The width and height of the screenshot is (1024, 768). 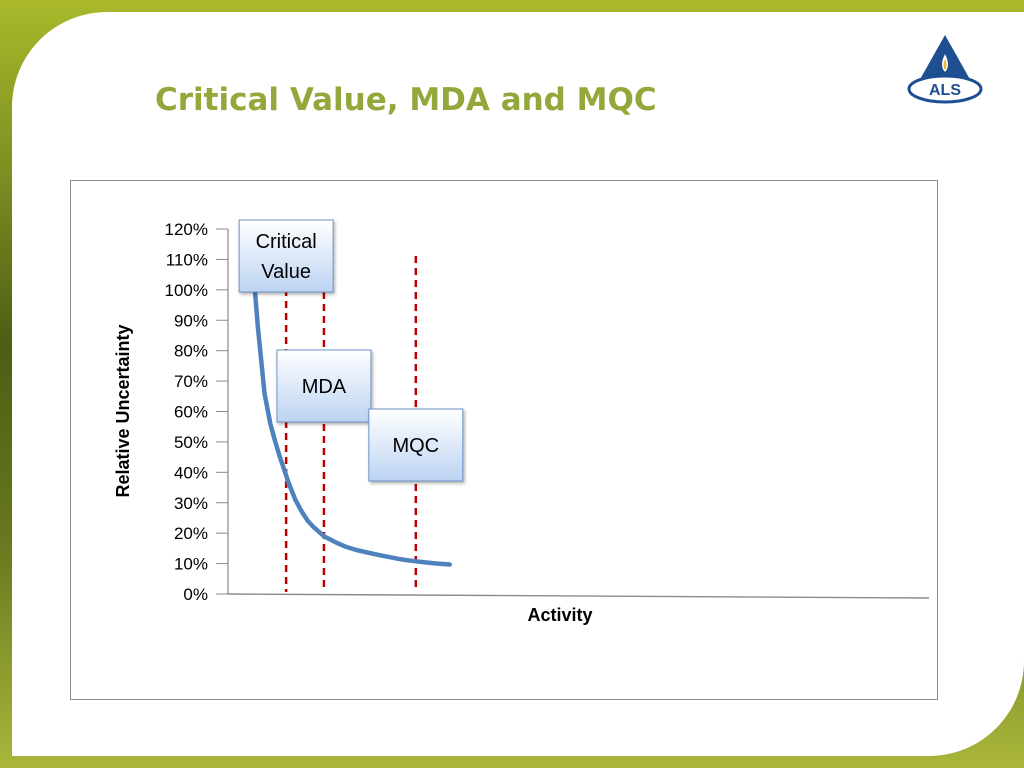 What do you see at coordinates (578, 596) in the screenshot?
I see `x-axis-line` at bounding box center [578, 596].